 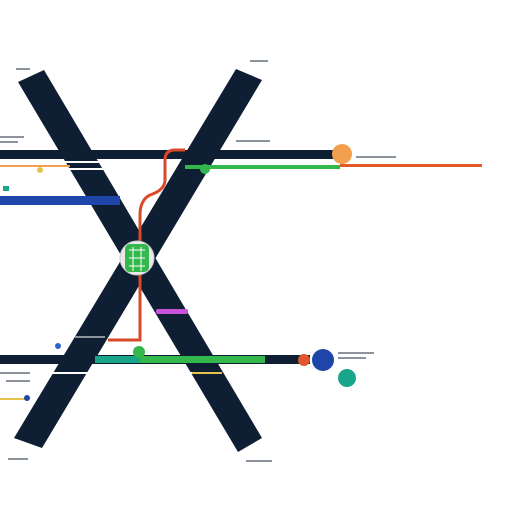 I want to click on label-line-right-top, so click(x=376, y=157).